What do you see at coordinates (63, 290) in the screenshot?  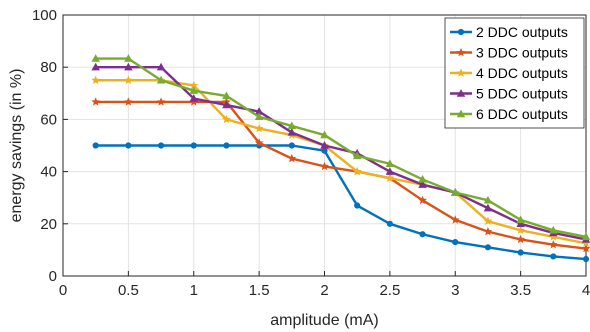 I see `x-tick-label: 0` at bounding box center [63, 290].